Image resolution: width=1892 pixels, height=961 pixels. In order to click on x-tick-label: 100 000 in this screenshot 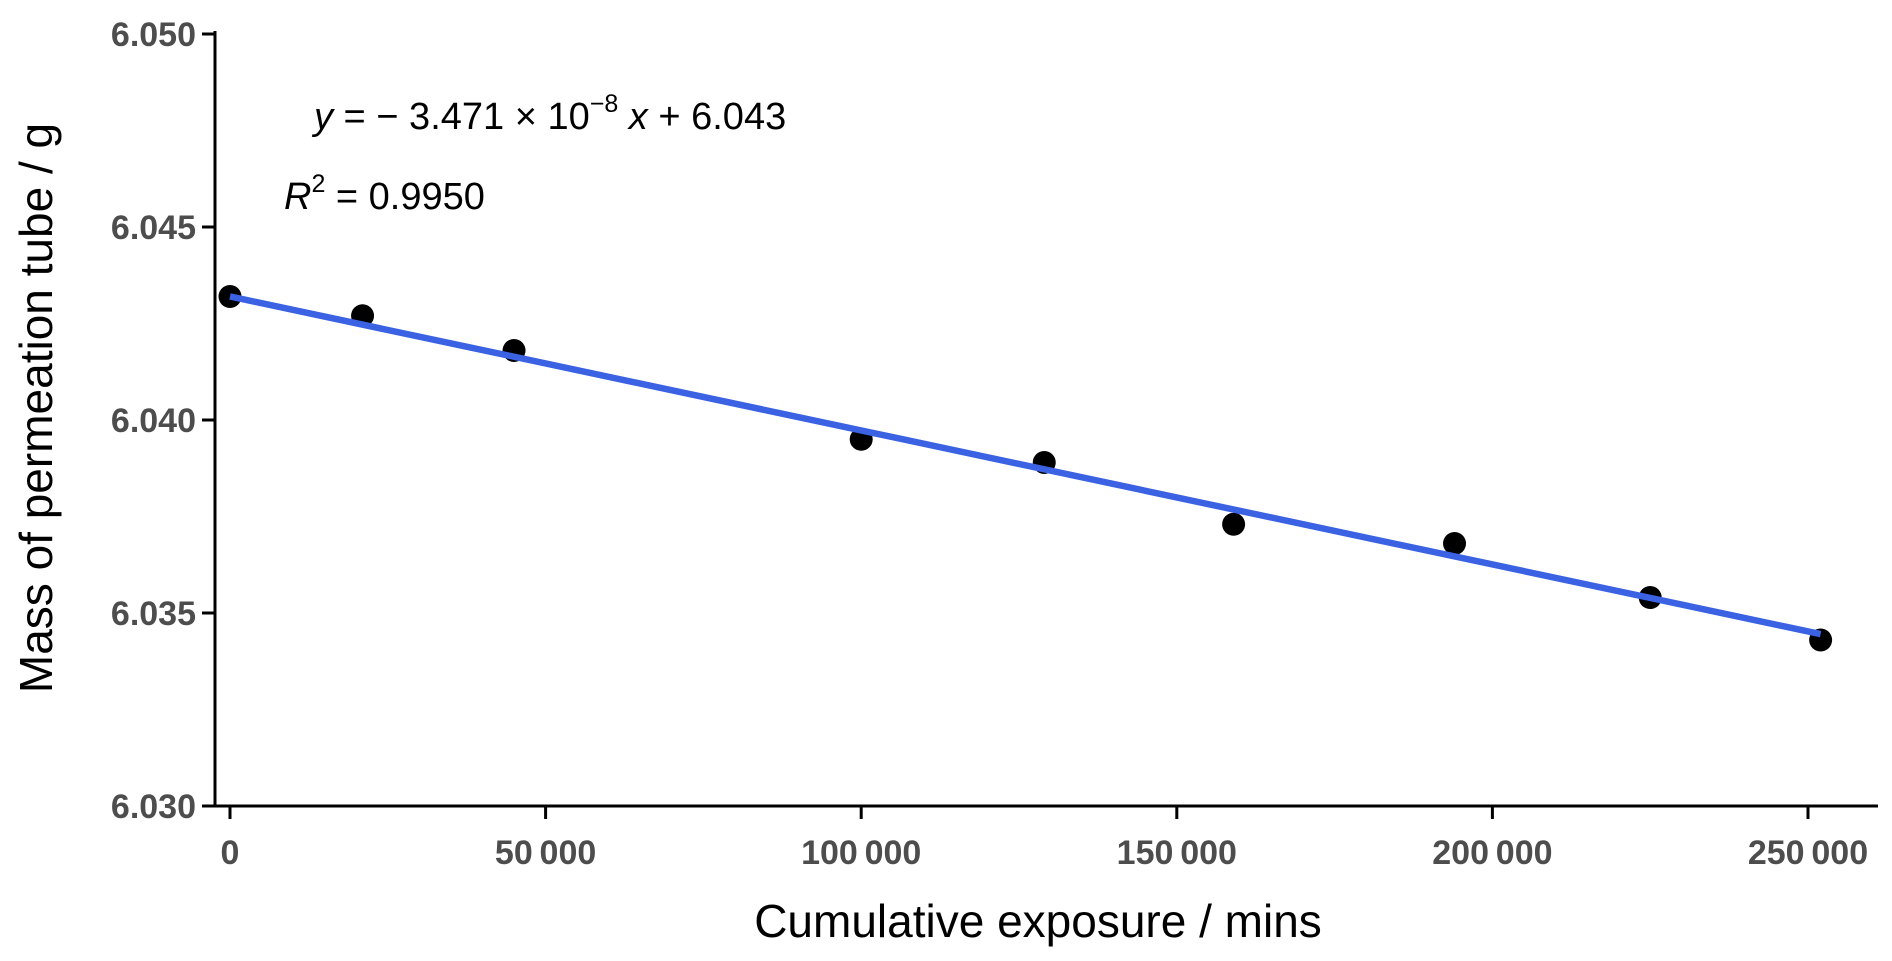, I will do `click(861, 853)`.